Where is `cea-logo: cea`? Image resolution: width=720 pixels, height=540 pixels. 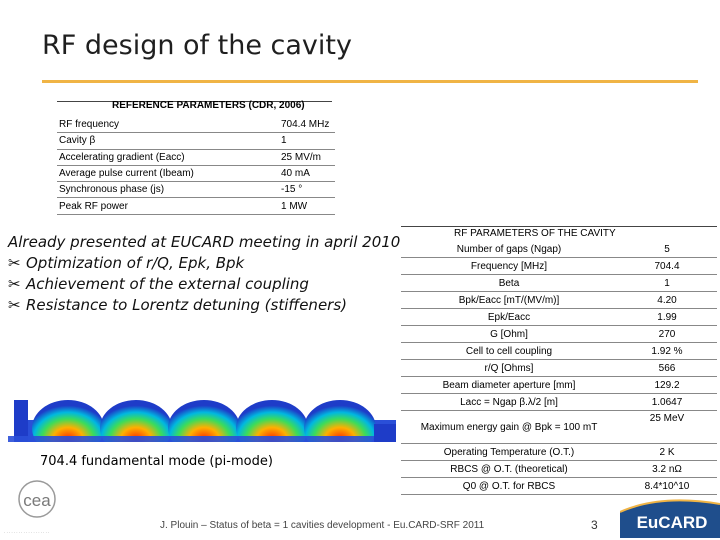
cea-logo: cea is located at coordinates (37, 499).